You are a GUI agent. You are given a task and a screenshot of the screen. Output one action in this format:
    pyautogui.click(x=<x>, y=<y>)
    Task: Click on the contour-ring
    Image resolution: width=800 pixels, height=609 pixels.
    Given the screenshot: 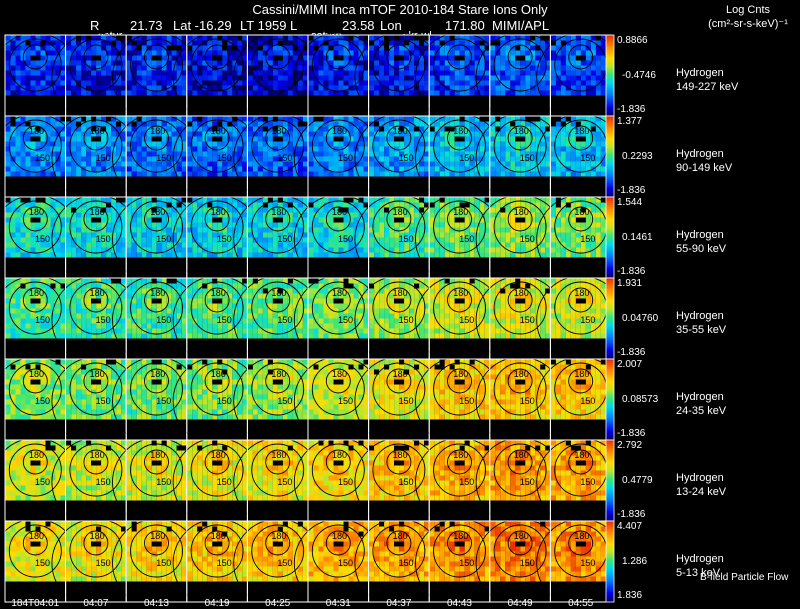 What is the action you would take?
    pyautogui.click(x=278, y=146)
    